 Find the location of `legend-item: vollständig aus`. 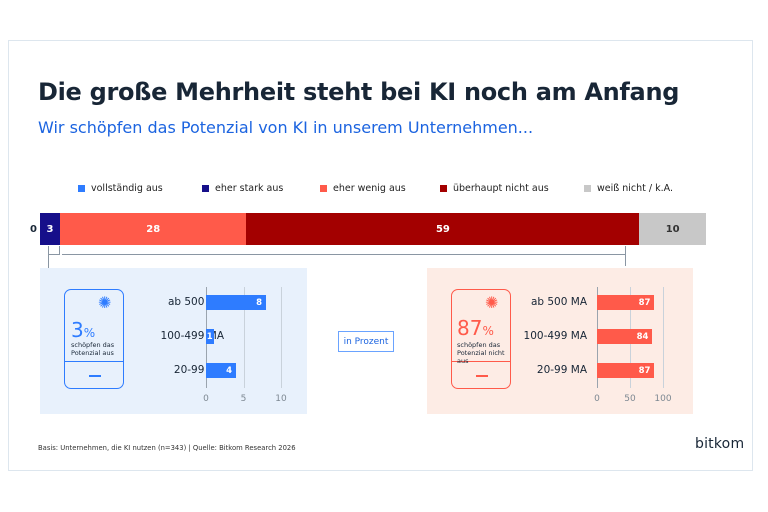

legend-item: vollständig aus is located at coordinates (120, 188).